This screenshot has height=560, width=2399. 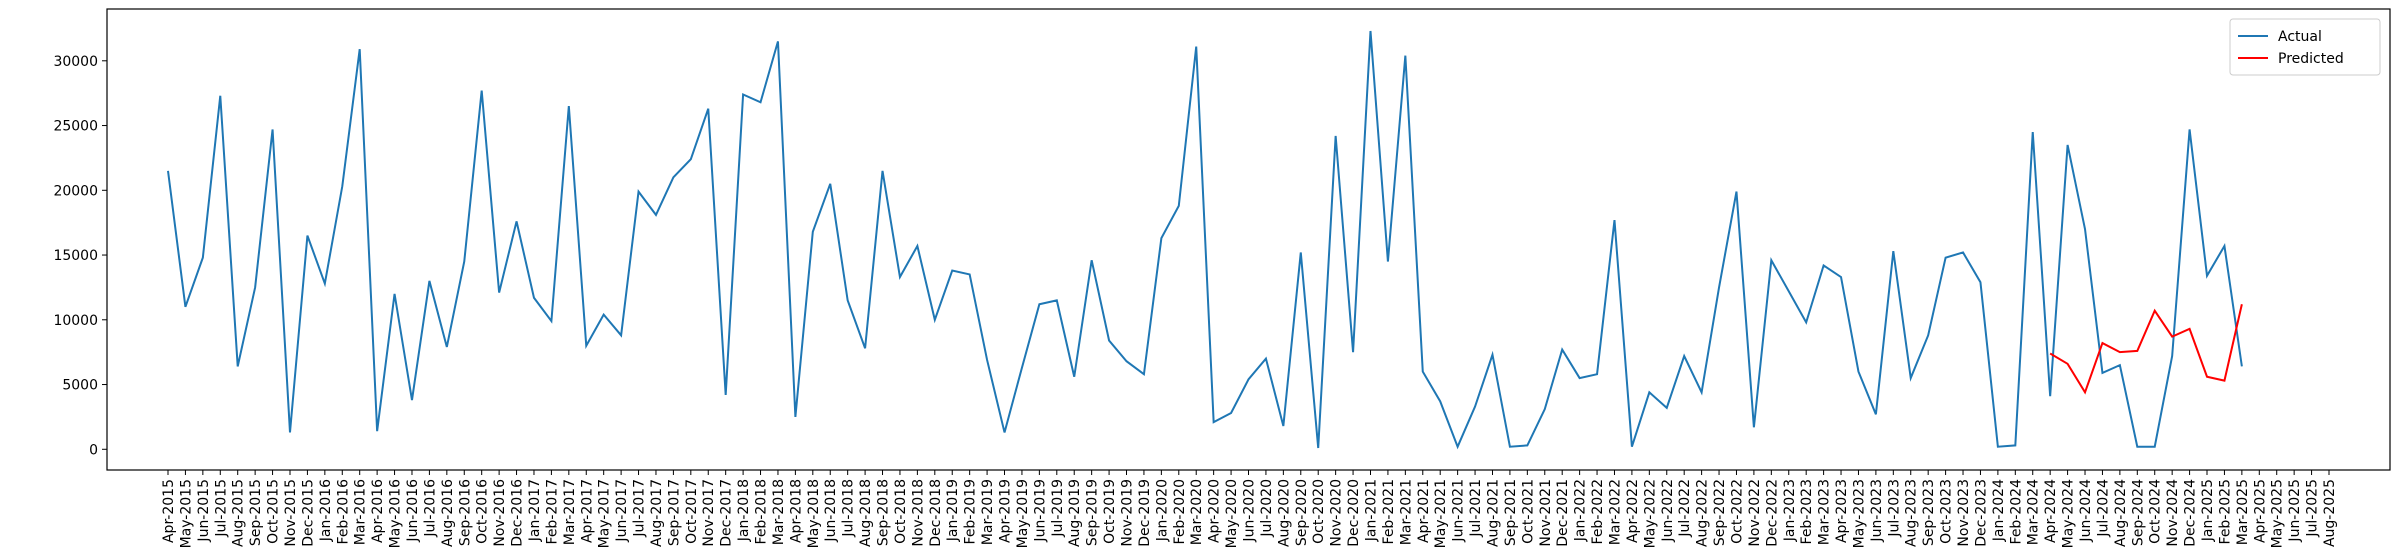 I want to click on x-tick-label: Sep-2015, so click(x=256, y=512).